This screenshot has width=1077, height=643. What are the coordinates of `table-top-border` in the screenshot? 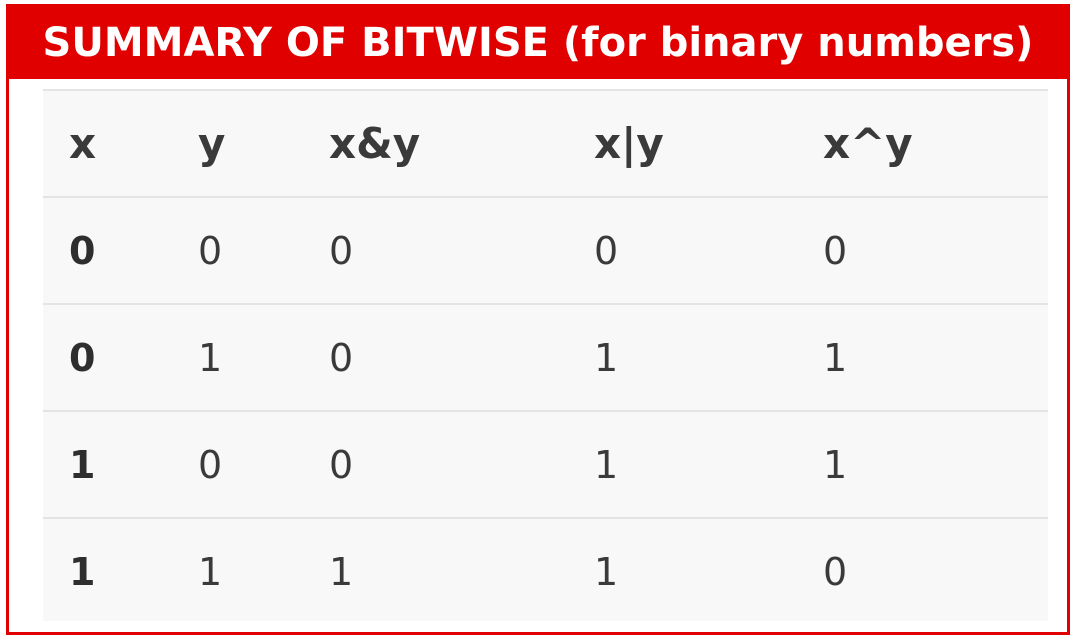 It's located at (545, 90).